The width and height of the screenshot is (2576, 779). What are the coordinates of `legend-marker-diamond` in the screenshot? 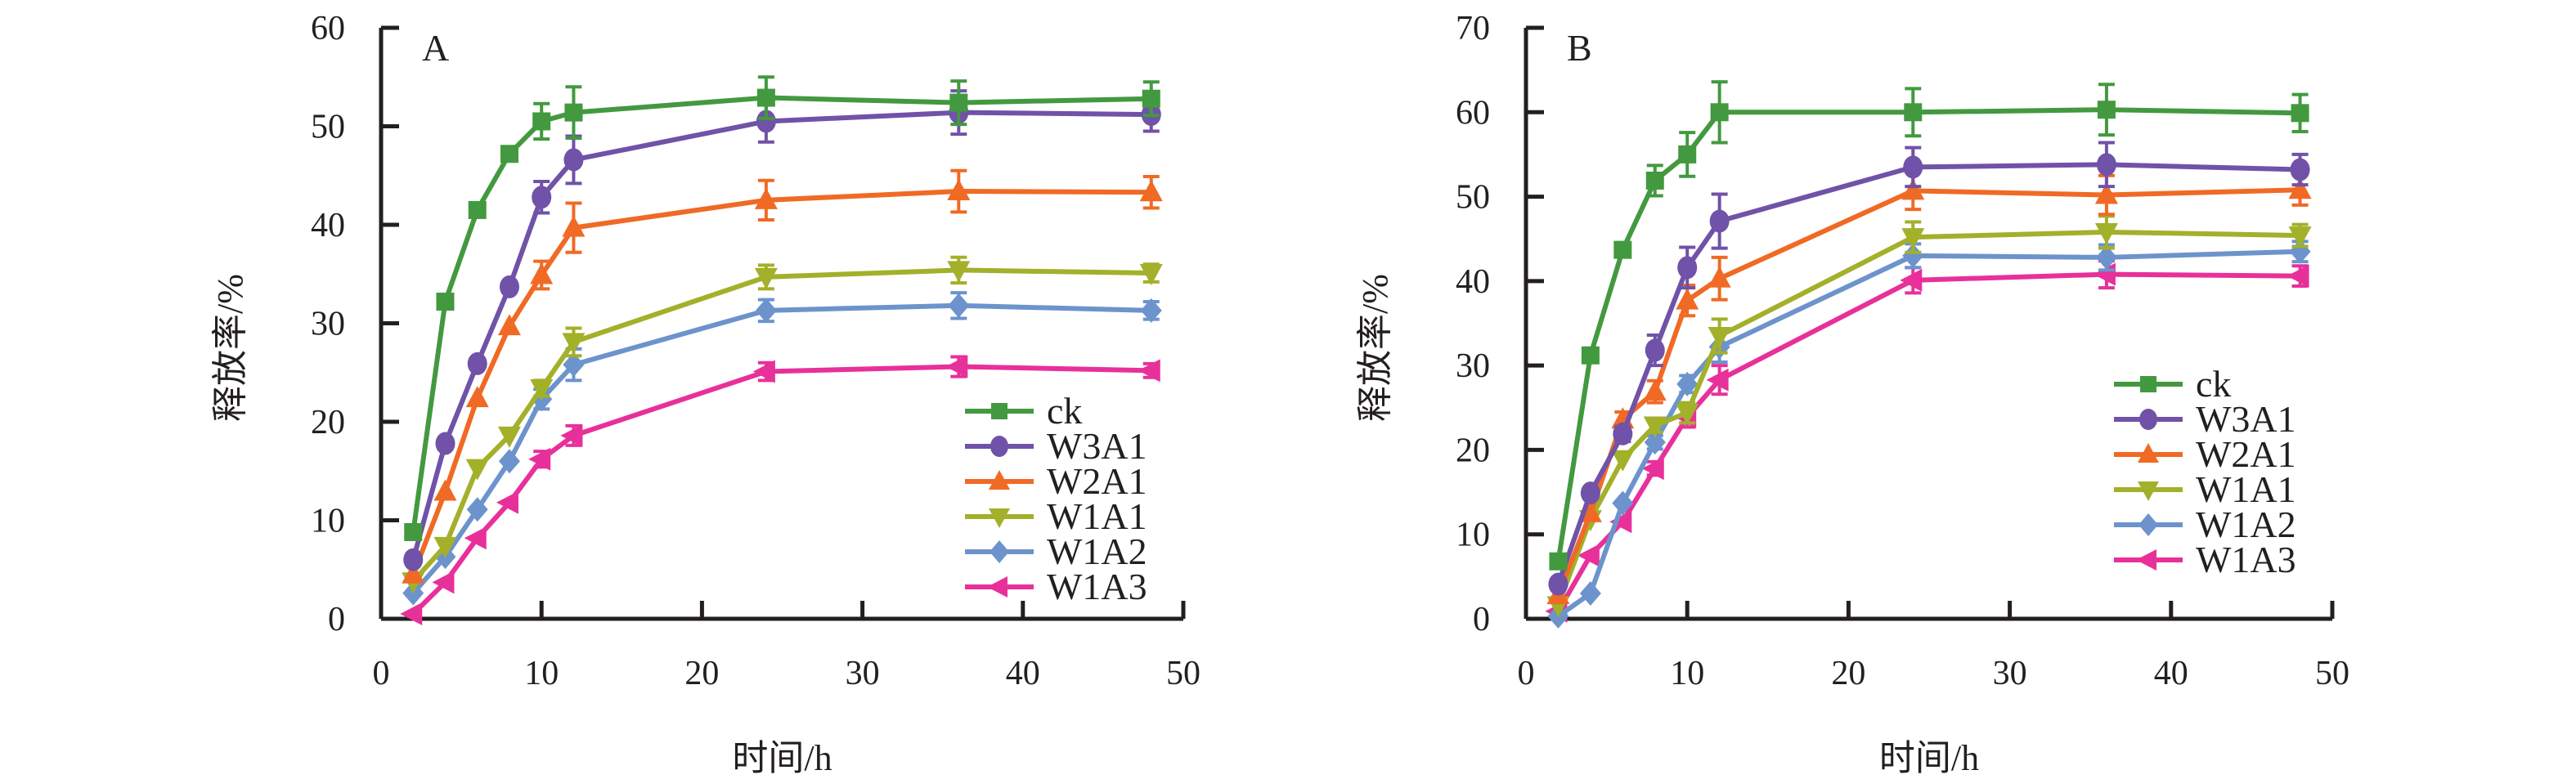 It's located at (2148, 524).